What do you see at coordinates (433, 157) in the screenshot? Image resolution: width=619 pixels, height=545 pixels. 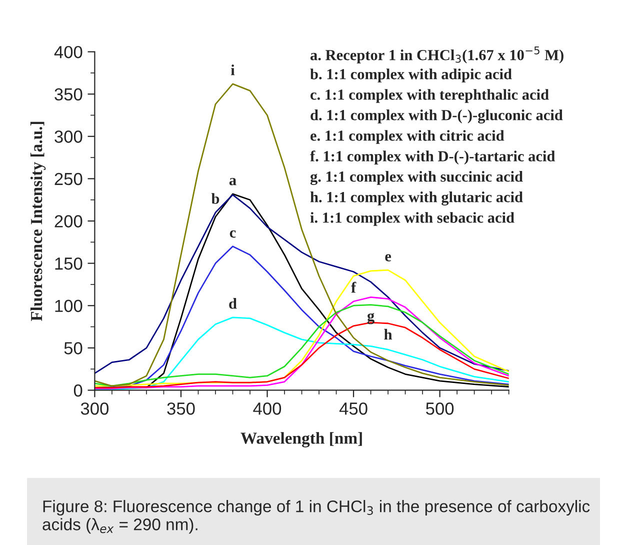 I see `annotation: f. 1:1 complex with D-(-)-tartaric acid` at bounding box center [433, 157].